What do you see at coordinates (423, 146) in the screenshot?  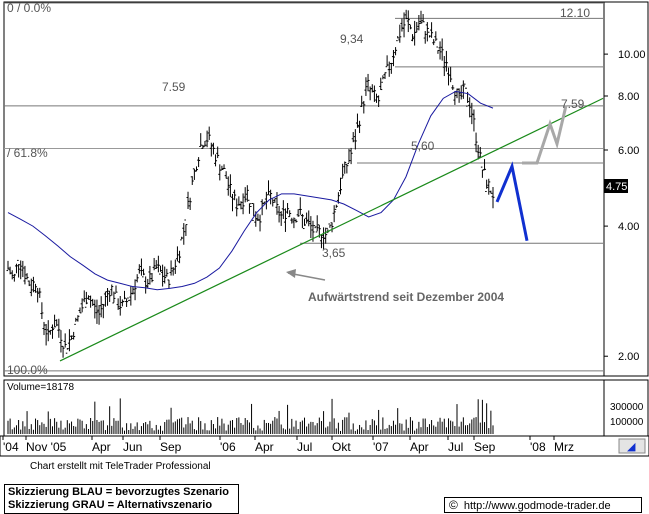 I see `label-560: 5,60` at bounding box center [423, 146].